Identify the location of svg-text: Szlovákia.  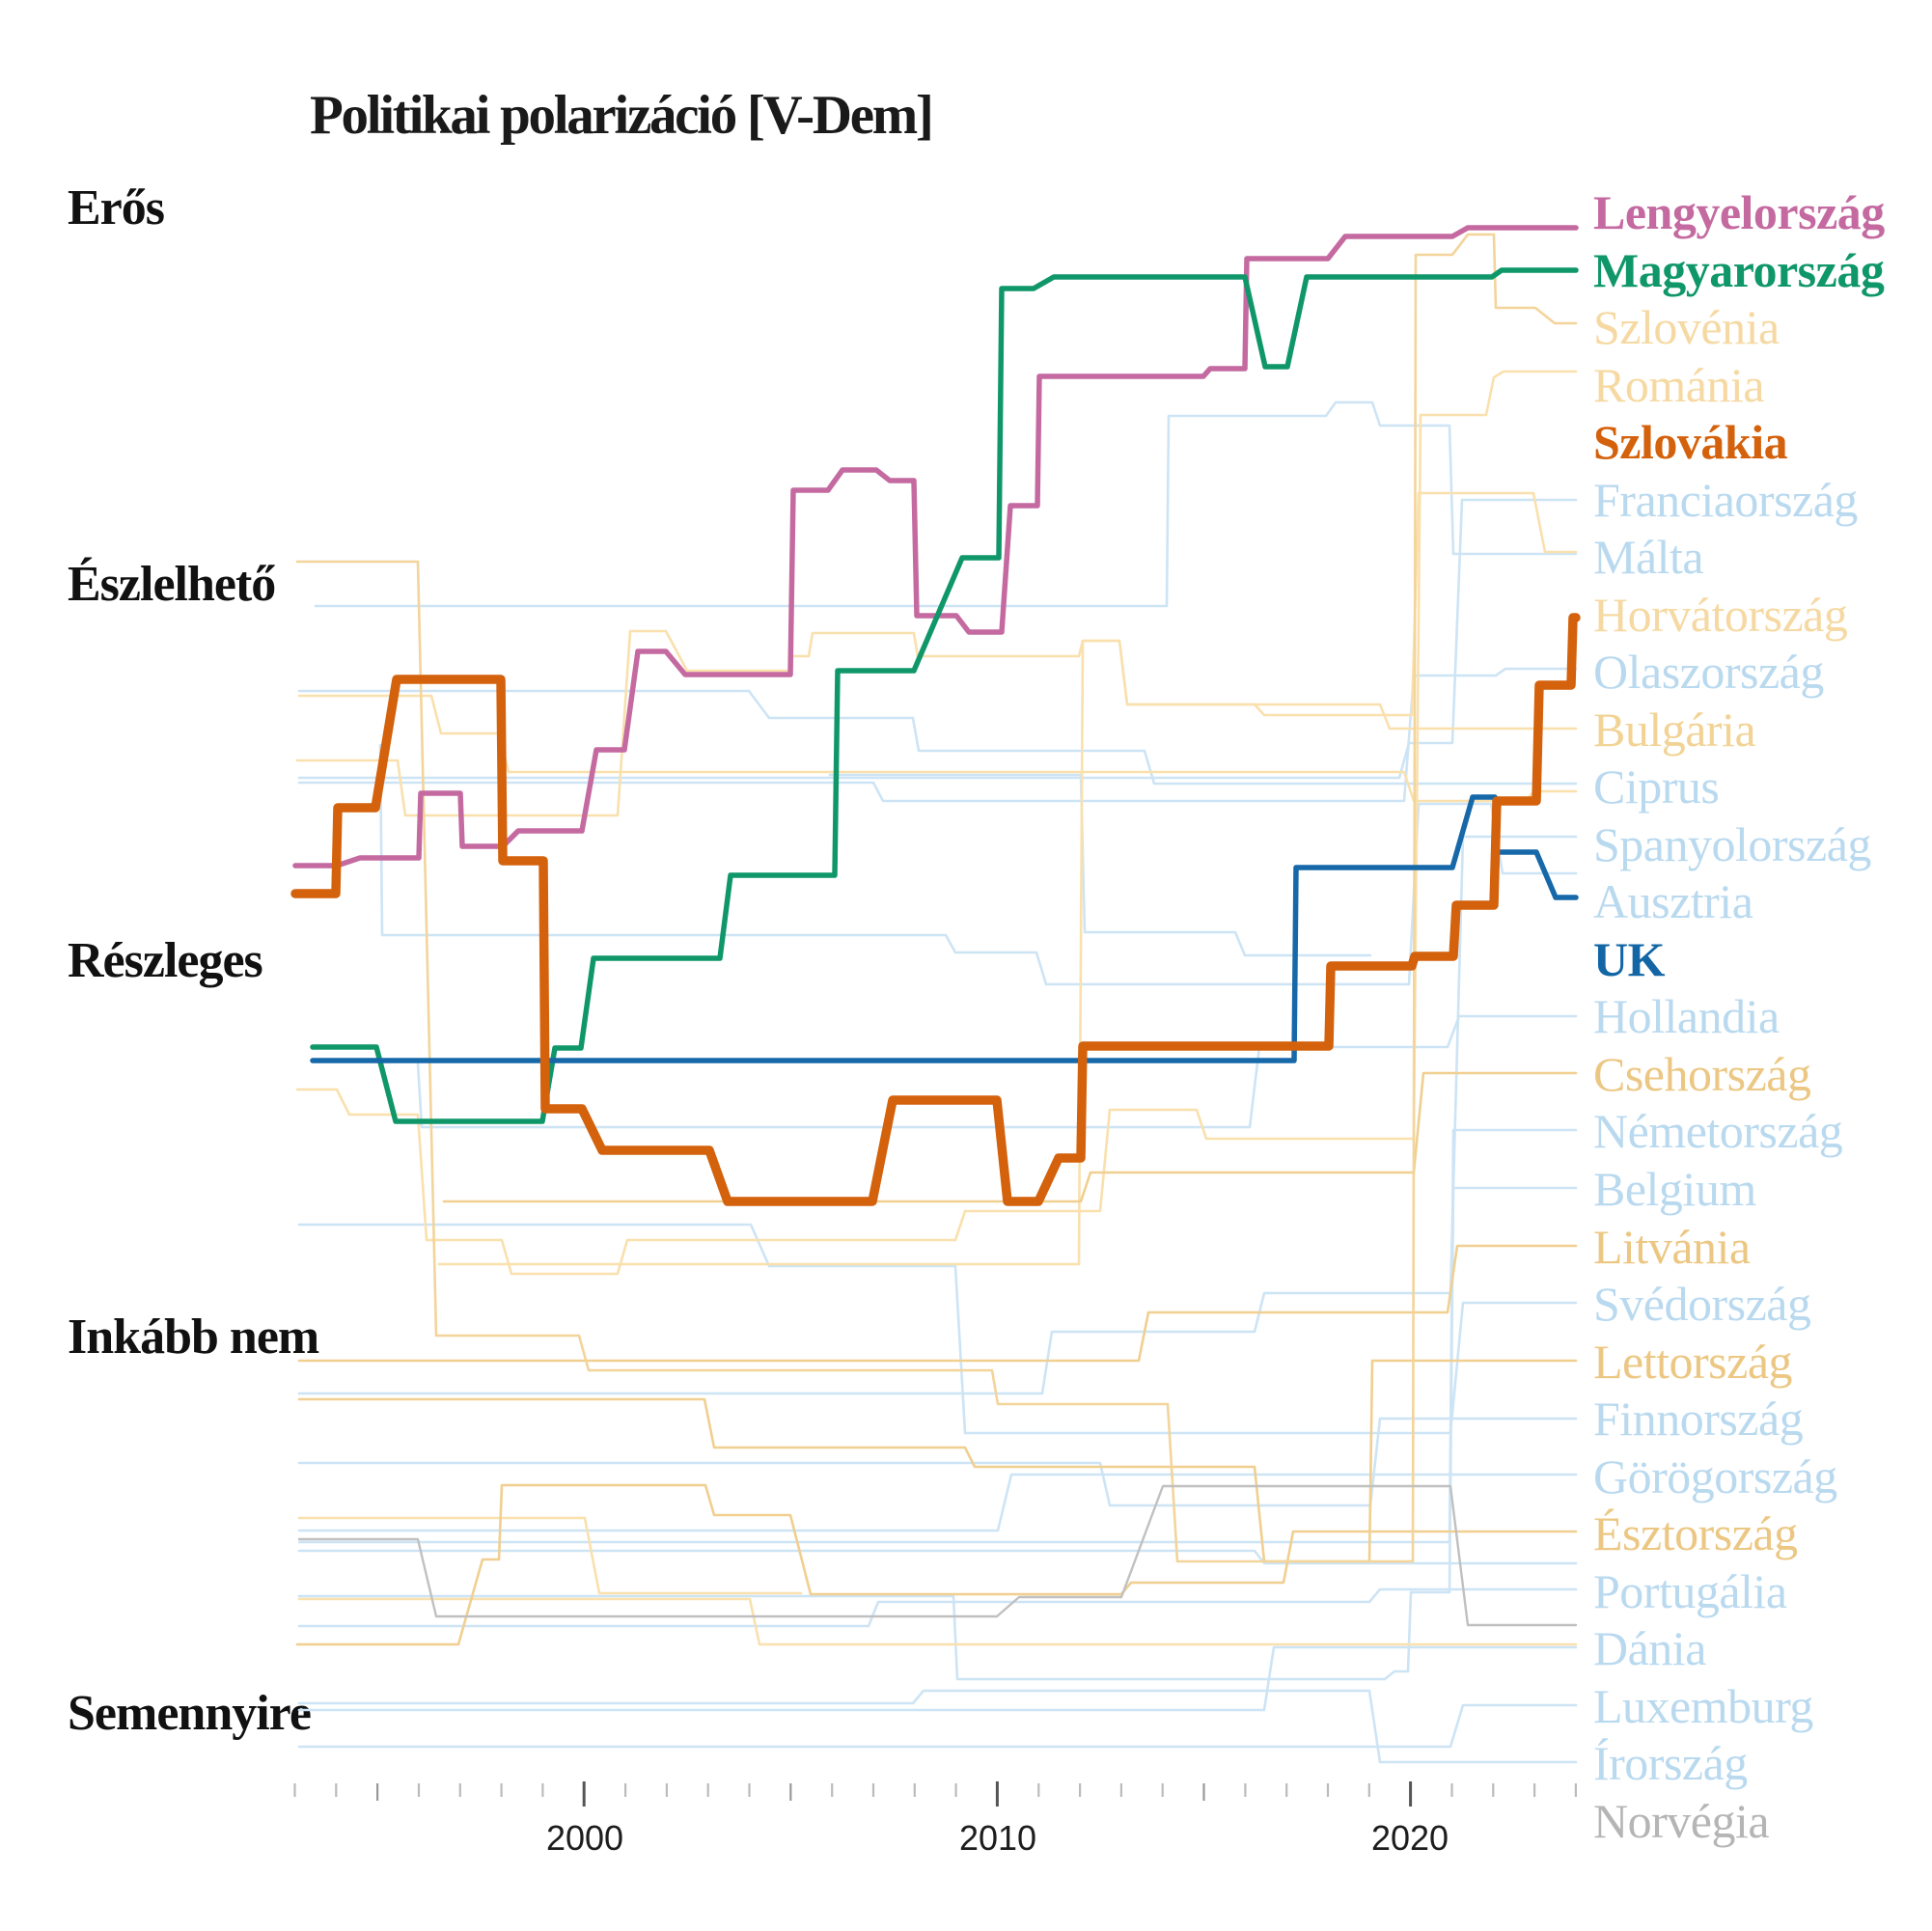
(1690, 442).